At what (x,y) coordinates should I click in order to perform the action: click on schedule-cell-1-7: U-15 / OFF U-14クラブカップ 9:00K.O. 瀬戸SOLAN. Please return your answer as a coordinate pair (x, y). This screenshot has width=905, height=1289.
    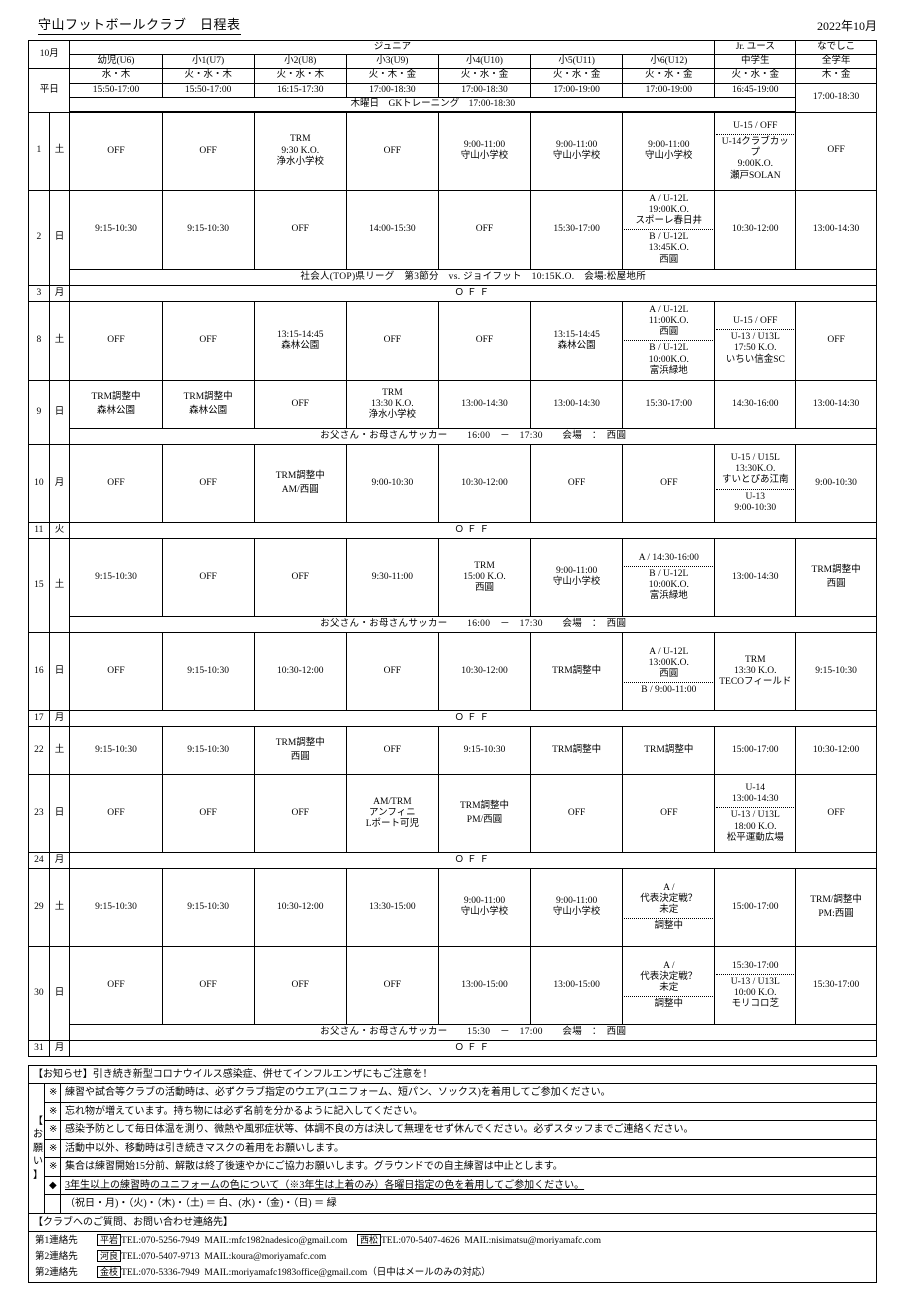
    Looking at the image, I should click on (755, 151).